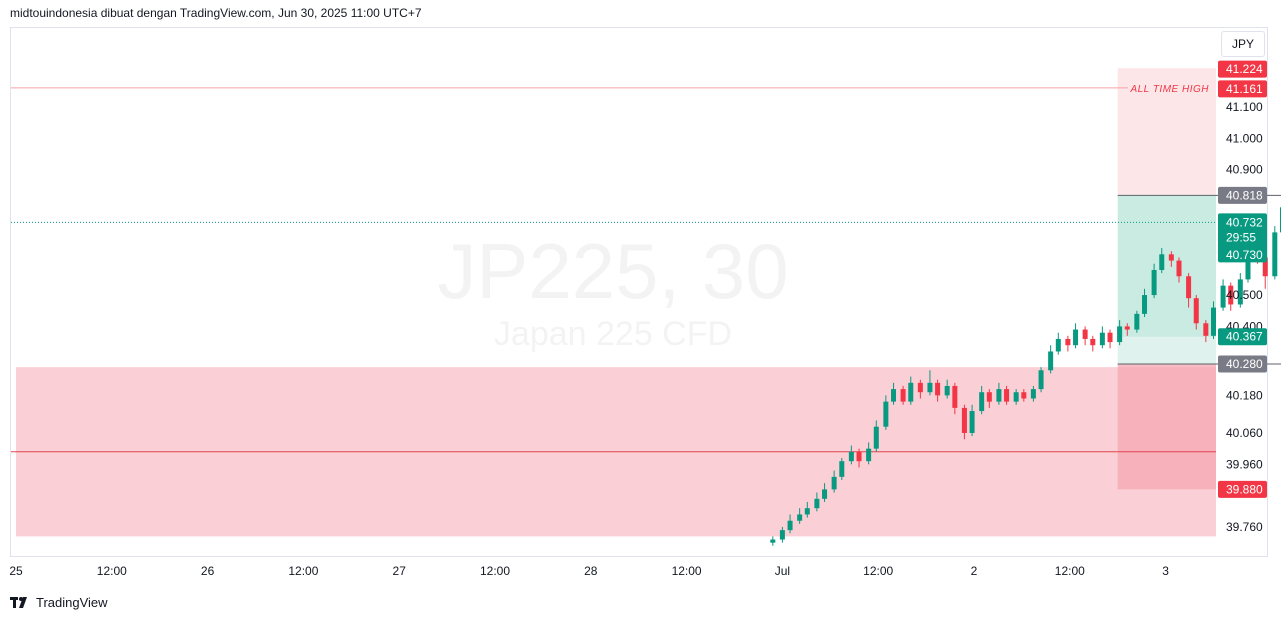 The height and width of the screenshot is (620, 1281). I want to click on price-label-text: 40.732, so click(1244, 222).